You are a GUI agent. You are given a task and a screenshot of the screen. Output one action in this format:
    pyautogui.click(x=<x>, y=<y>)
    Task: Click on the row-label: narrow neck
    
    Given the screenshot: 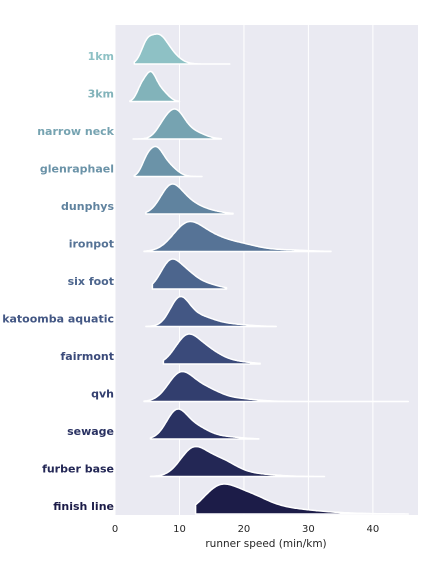 What is the action you would take?
    pyautogui.click(x=75, y=131)
    